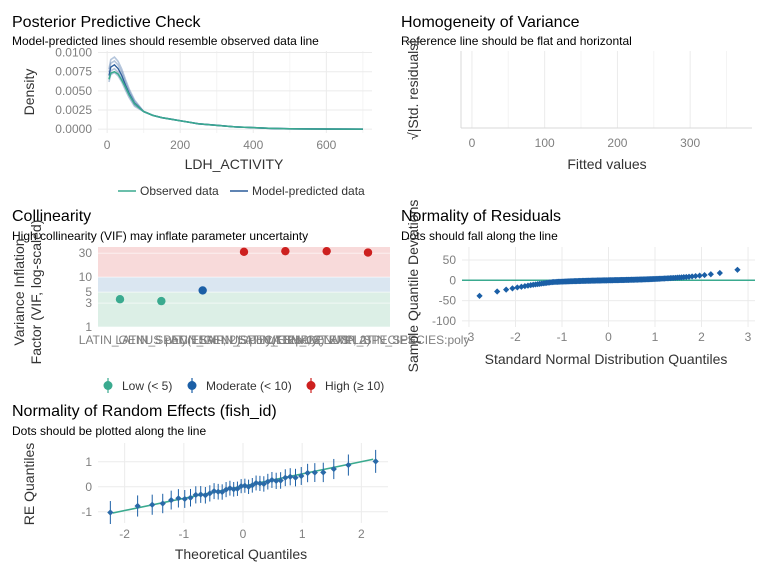  Describe the element at coordinates (88, 487) in the screenshot. I see `qq-re-y-tick: 0` at that location.